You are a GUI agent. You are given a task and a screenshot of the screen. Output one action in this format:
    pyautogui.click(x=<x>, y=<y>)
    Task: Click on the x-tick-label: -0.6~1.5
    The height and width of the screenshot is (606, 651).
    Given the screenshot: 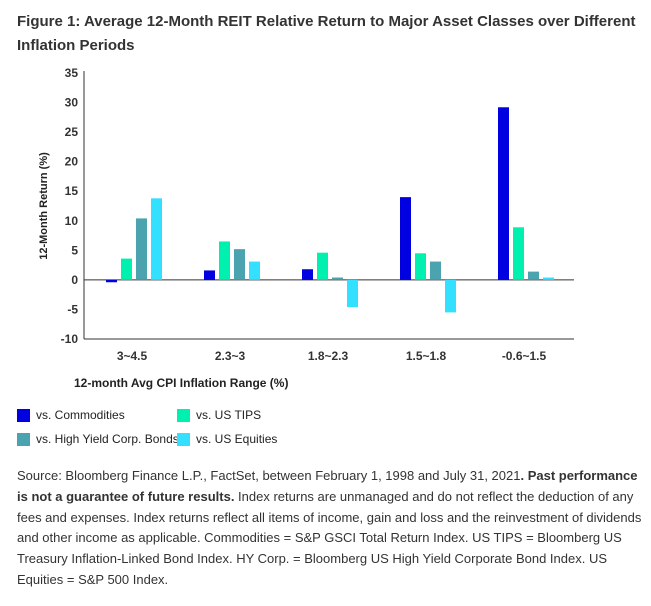 What is the action you would take?
    pyautogui.click(x=524, y=356)
    